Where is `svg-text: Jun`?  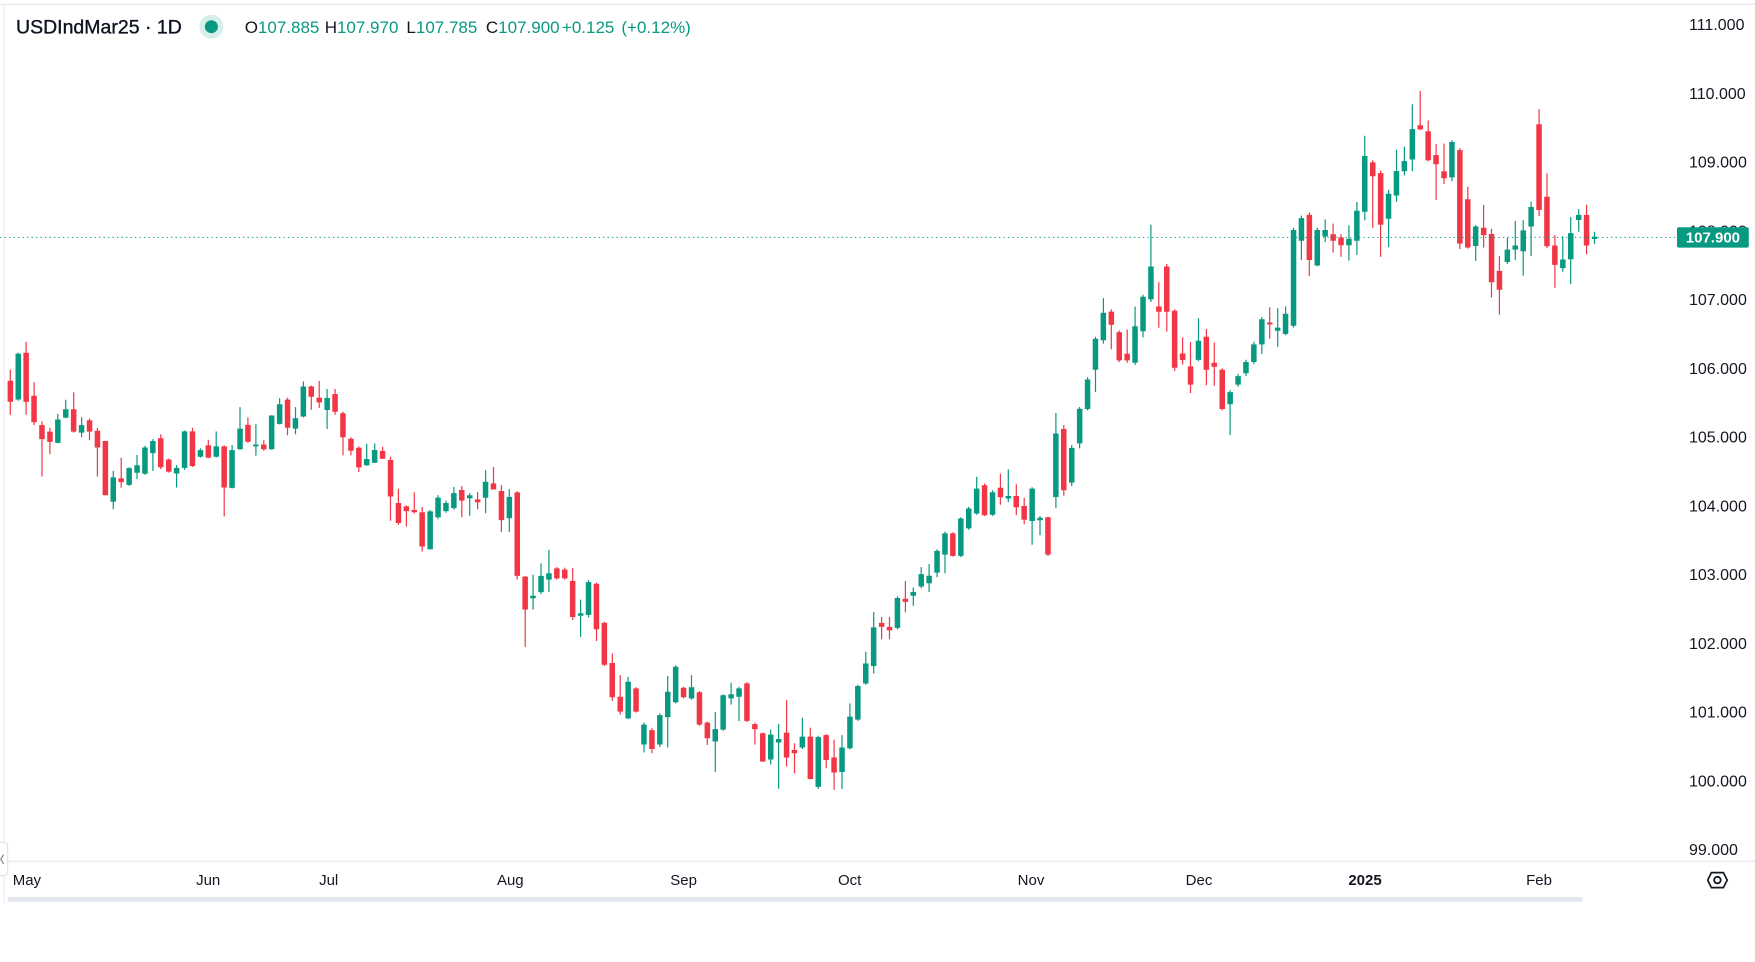 svg-text: Jun is located at coordinates (208, 880).